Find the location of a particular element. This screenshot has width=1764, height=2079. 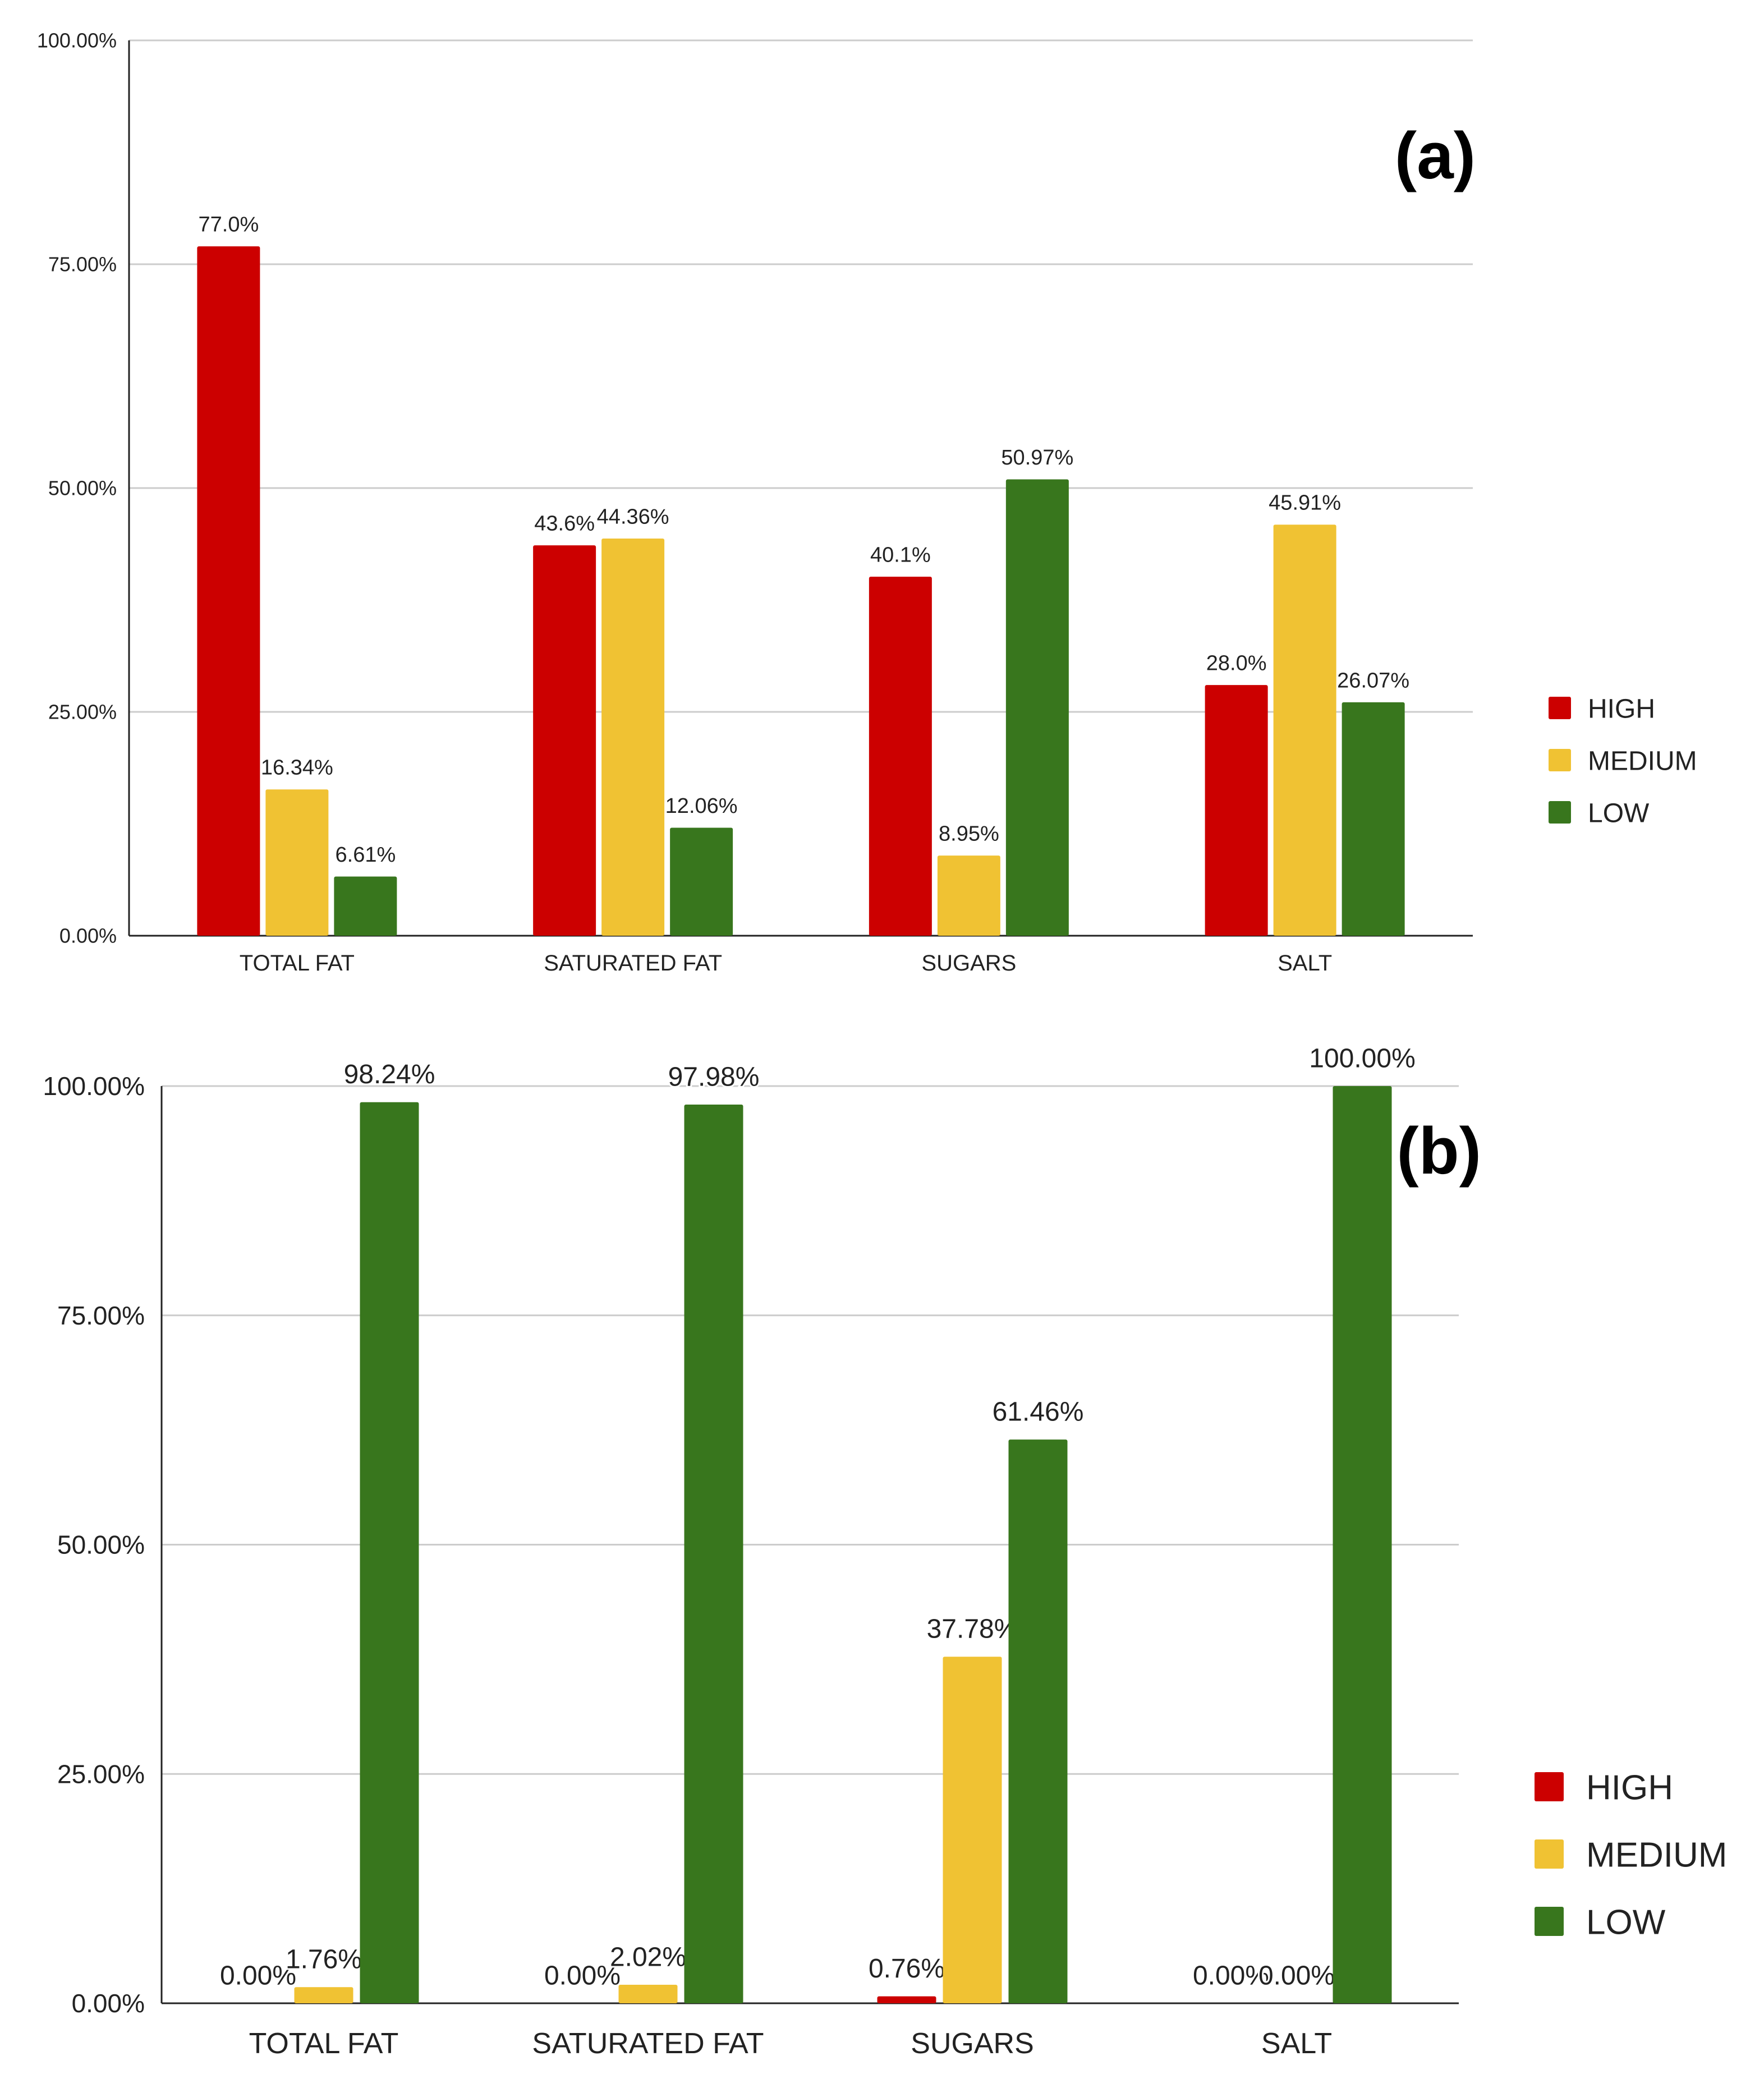

bar-value-label: 37.78% is located at coordinates (972, 1629).